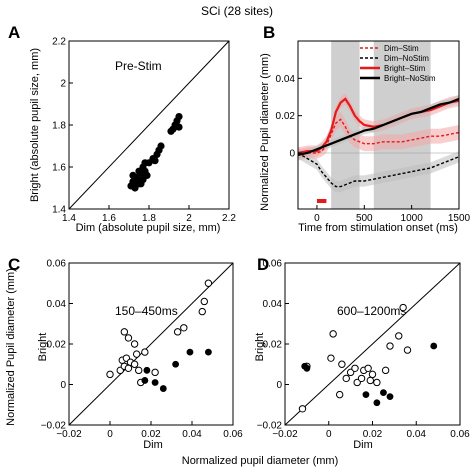 This screenshot has height=467, width=474. What do you see at coordinates (69, 434) in the screenshot?
I see `panel-c-xtick-label: −0.02` at bounding box center [69, 434].